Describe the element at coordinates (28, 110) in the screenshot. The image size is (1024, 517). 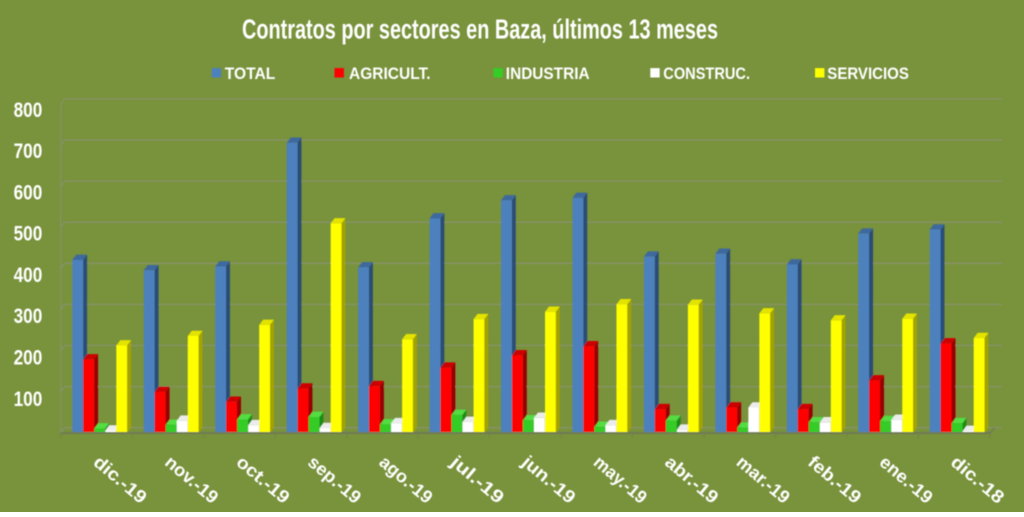
I see `svg-text: 800` at that location.